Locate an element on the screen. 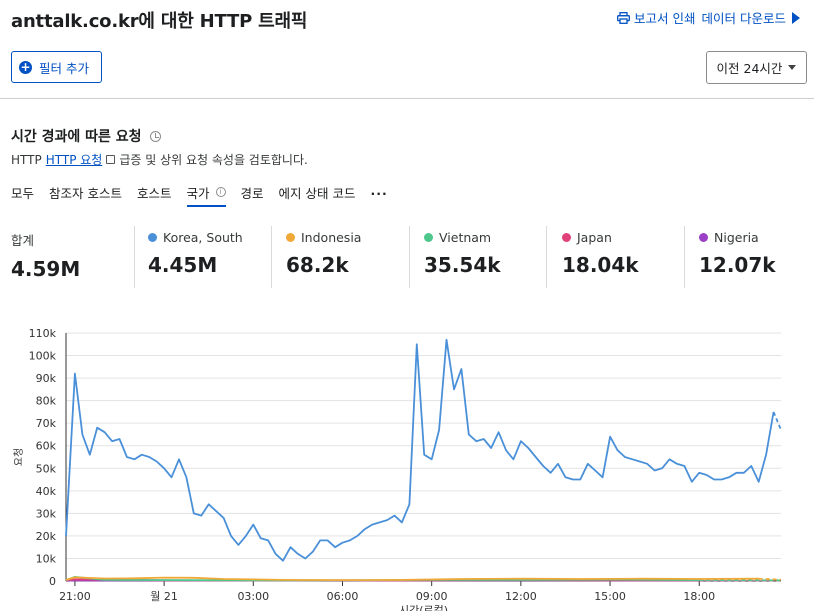 The width and height of the screenshot is (814, 611). stat-nigeria: Nigeria 12.07k is located at coordinates (737, 256).